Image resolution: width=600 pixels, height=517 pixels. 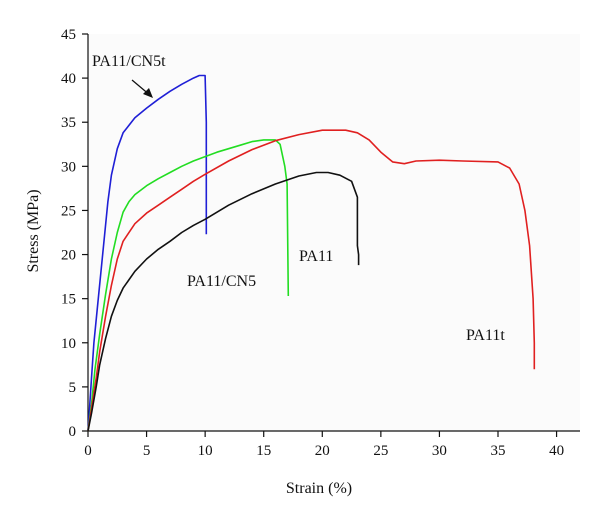 I want to click on series-label-pa11t: PA11t, so click(x=485, y=335).